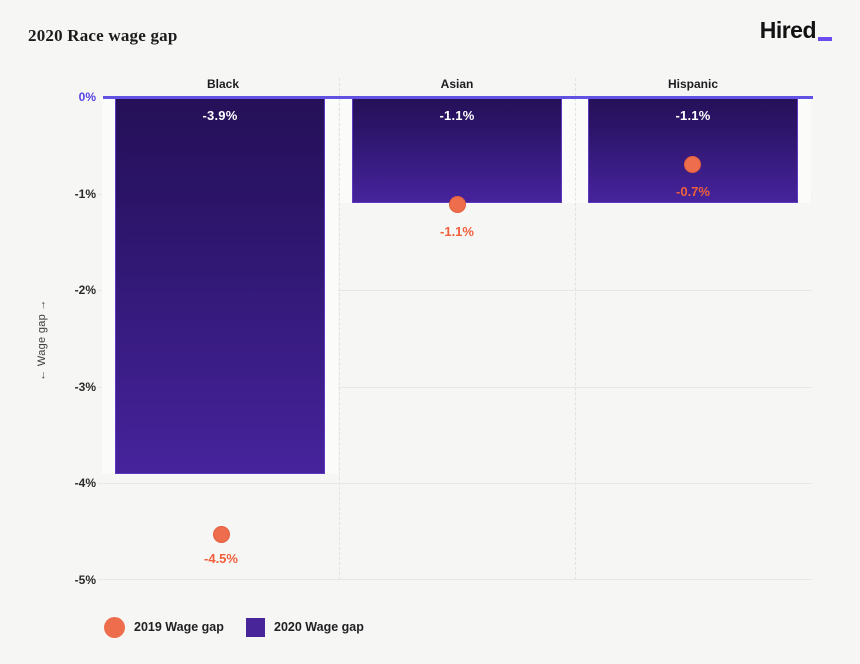  I want to click on gridline-minus4, so click(455, 483).